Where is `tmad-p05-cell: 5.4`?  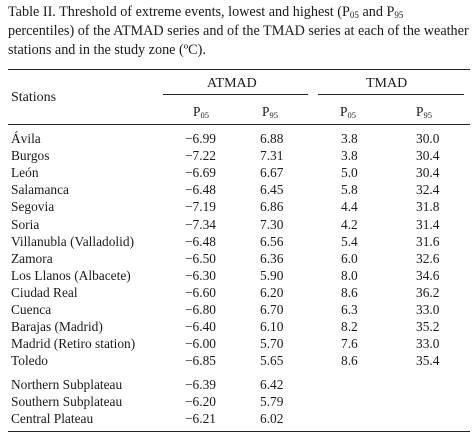
tmad-p05-cell: 5.4 is located at coordinates (349, 241).